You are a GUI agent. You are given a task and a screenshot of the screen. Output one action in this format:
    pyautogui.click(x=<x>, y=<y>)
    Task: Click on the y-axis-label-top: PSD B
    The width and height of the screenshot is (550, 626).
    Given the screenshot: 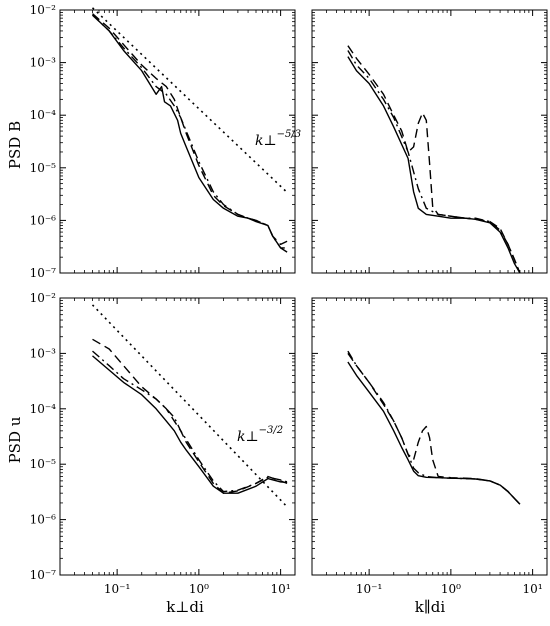 What is the action you would take?
    pyautogui.click(x=15, y=145)
    